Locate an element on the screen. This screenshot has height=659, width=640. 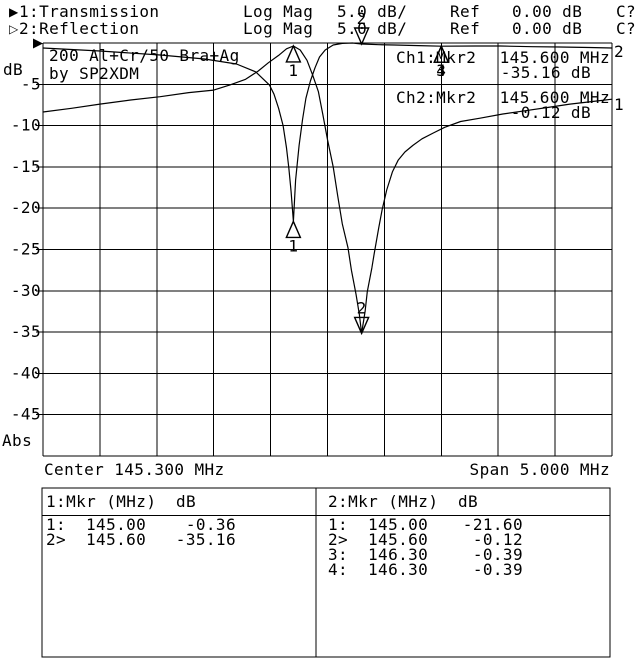
ch2-readout-label: Ch2:Mkr2 is located at coordinates (436, 97).